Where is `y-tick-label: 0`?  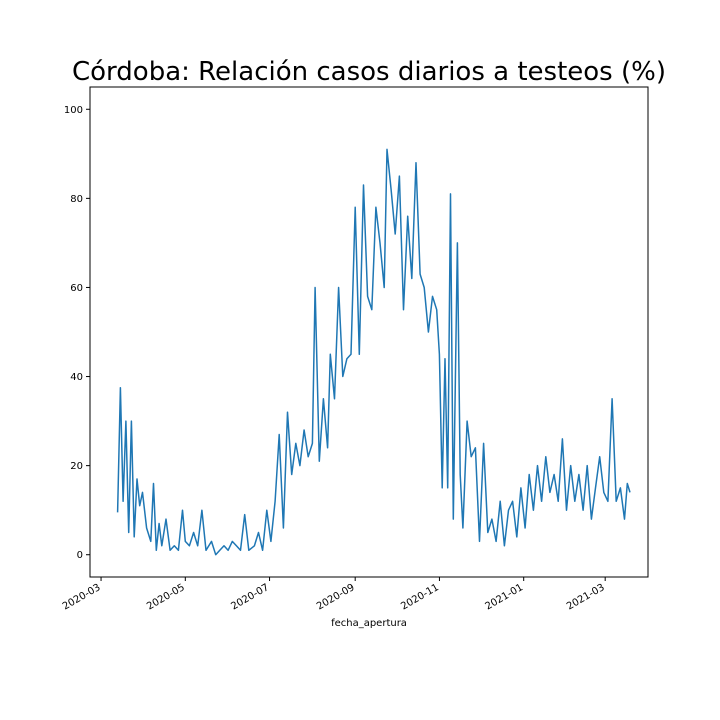
y-tick-label: 0 is located at coordinates (80, 555).